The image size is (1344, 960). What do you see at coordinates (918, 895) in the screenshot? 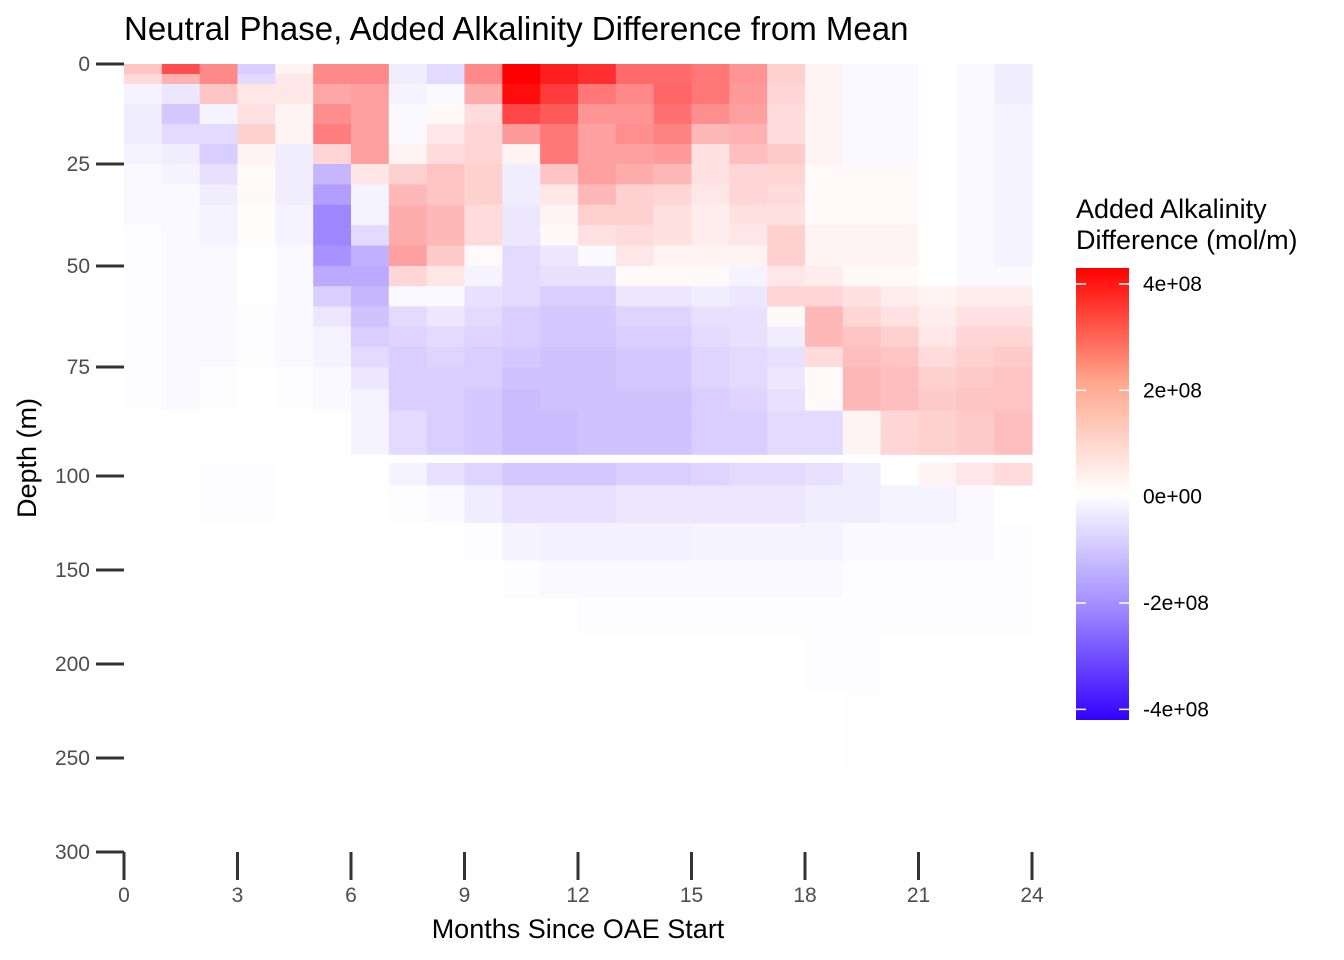
I see `x-tick-label: 21` at bounding box center [918, 895].